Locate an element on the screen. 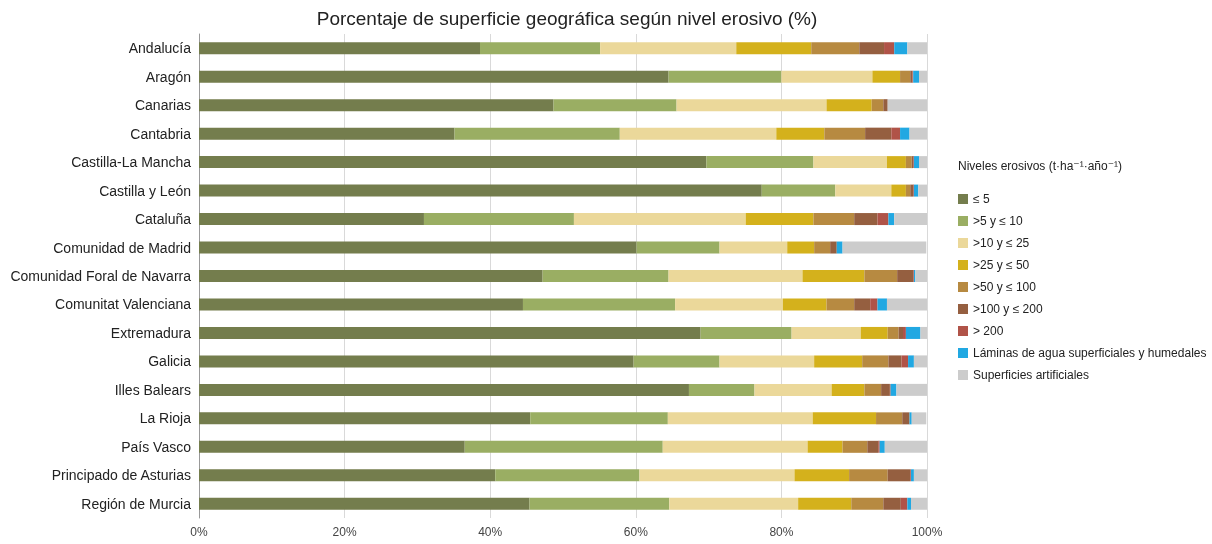 Image resolution: width=1212 pixels, height=544 pixels. x-tick-label: 20% is located at coordinates (344, 532).